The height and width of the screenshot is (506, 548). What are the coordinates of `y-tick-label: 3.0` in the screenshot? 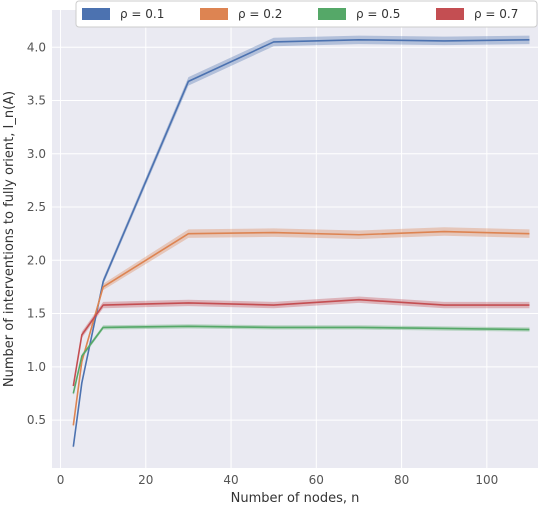 It's located at (36, 154).